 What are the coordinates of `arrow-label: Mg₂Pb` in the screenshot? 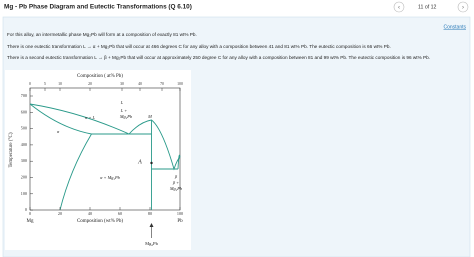 It's located at (152, 243).